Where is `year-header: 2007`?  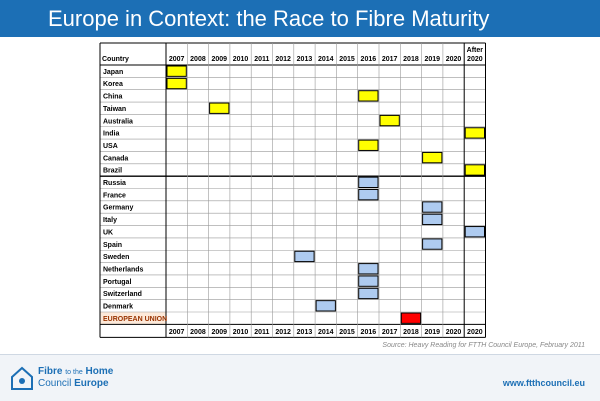
year-header: 2007 is located at coordinates (177, 59).